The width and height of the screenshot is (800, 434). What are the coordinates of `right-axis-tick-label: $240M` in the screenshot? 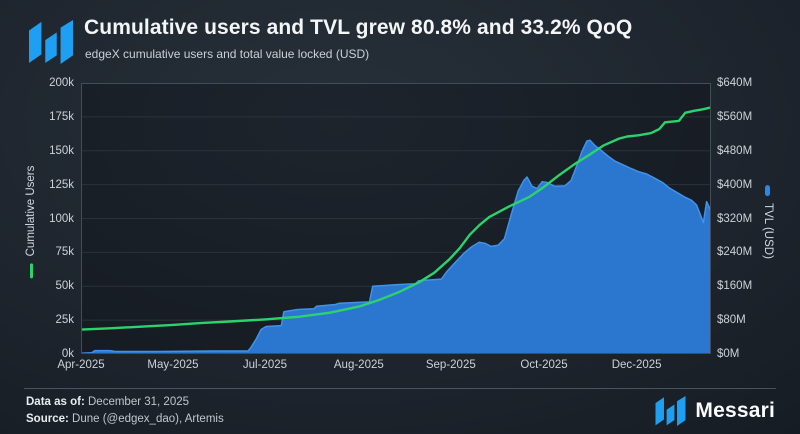 It's located at (735, 252).